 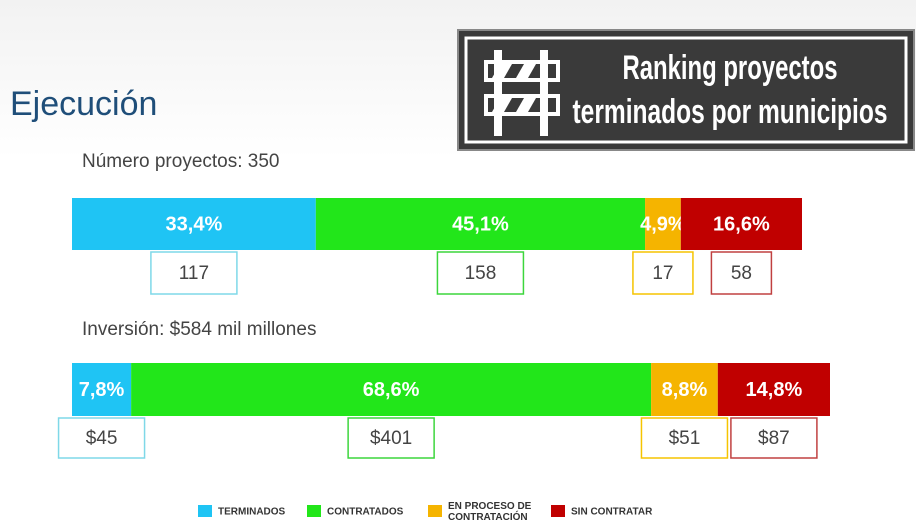 What do you see at coordinates (83, 104) in the screenshot?
I see `page-title: Ejecución` at bounding box center [83, 104].